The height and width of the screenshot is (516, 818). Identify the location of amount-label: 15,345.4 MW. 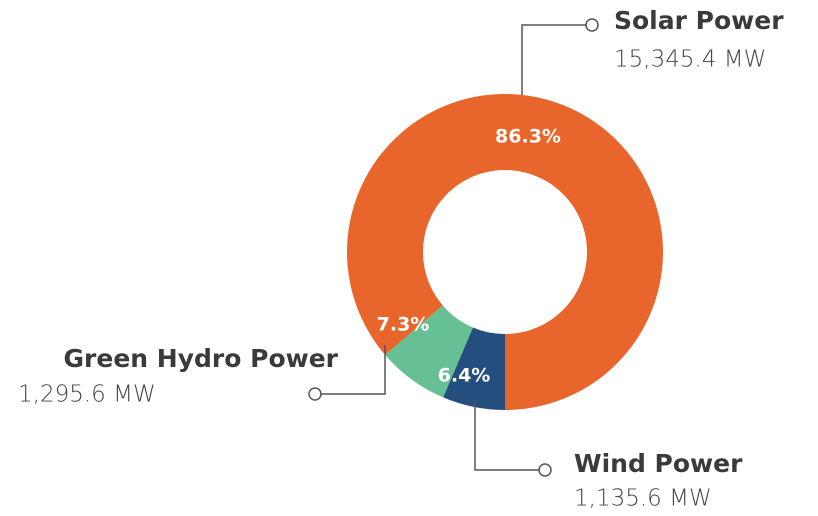
(690, 60).